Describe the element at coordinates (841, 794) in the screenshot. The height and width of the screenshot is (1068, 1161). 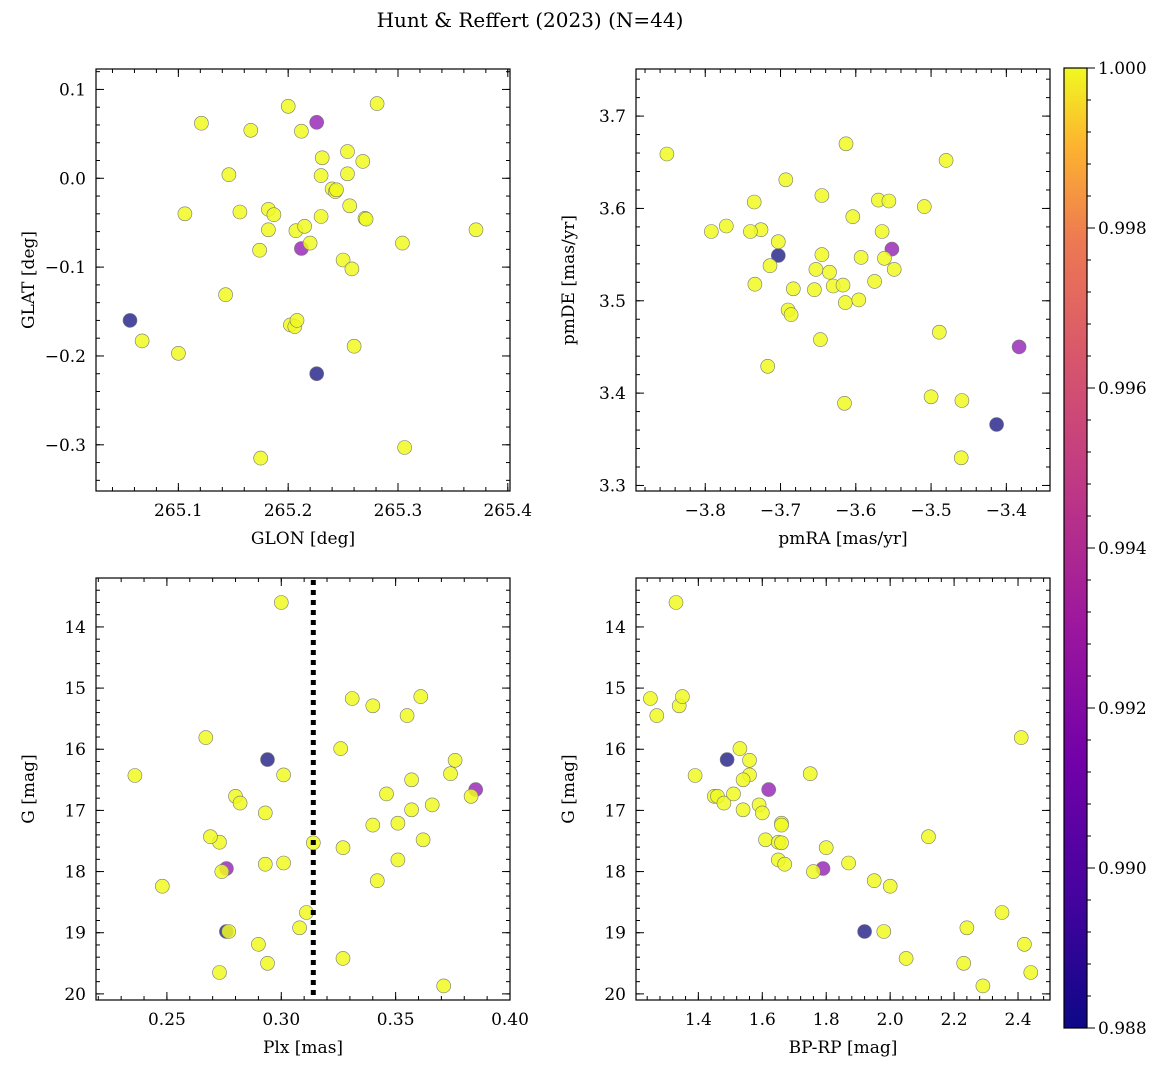
I see `points-cmd` at that location.